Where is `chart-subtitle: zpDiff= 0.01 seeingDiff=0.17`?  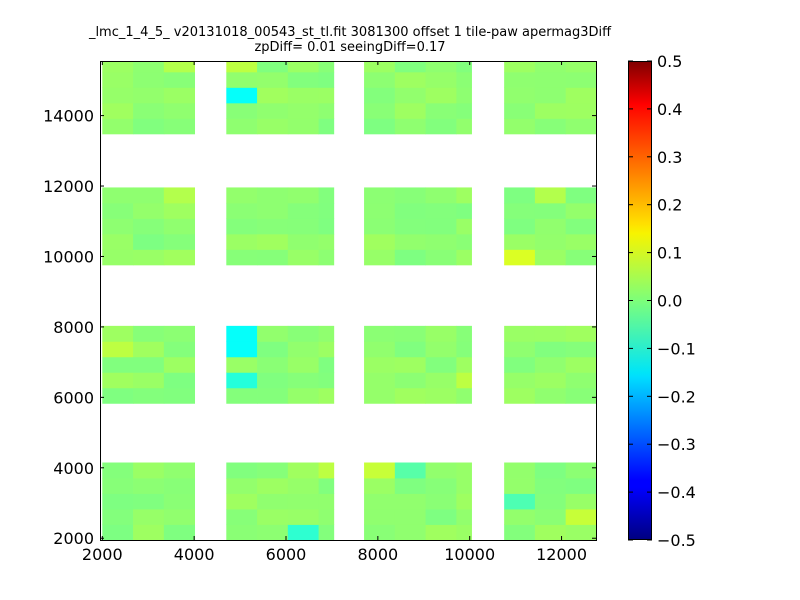 chart-subtitle: zpDiff= 0.01 seeingDiff=0.17 is located at coordinates (350, 47).